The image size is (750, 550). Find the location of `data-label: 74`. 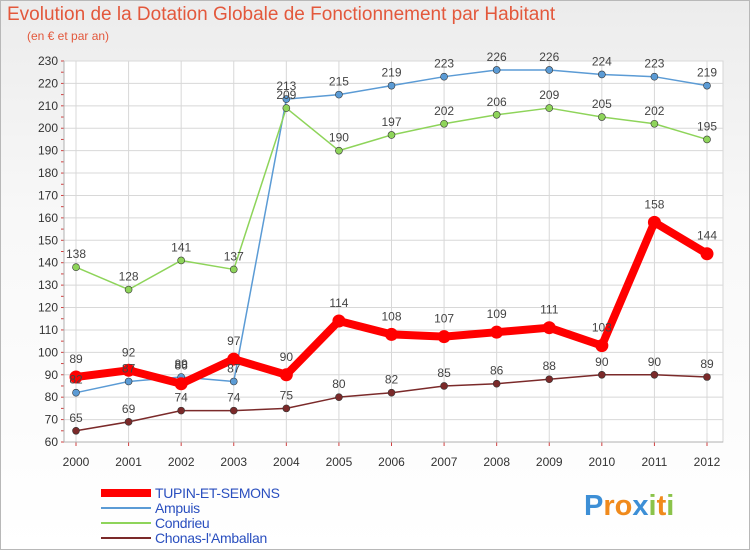

data-label: 74 is located at coordinates (181, 398).